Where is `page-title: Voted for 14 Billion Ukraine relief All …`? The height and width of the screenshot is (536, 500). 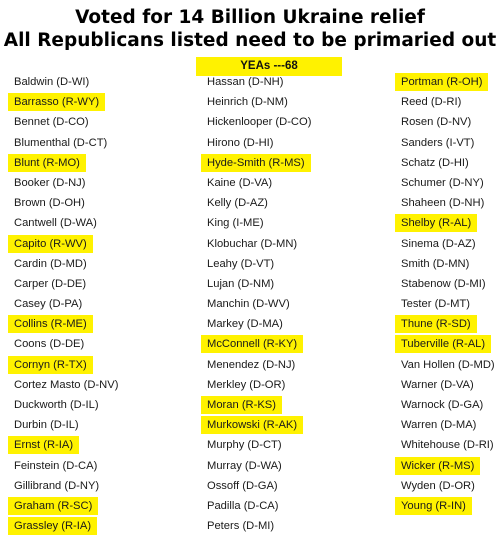
page-title: Voted for 14 Billion Ukraine relief All … is located at coordinates (250, 29).